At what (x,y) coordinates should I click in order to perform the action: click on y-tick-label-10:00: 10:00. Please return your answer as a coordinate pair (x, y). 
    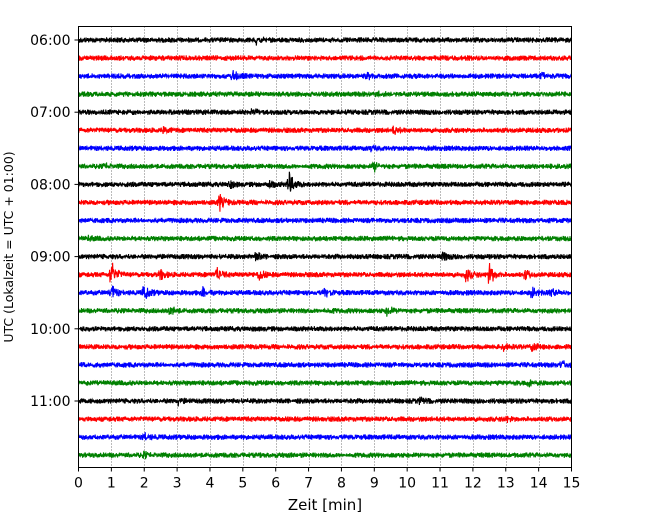
    Looking at the image, I should click on (50, 330).